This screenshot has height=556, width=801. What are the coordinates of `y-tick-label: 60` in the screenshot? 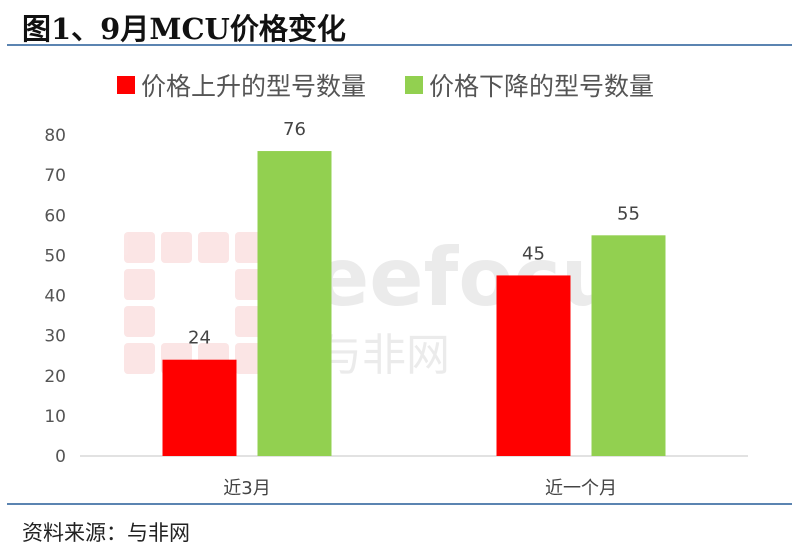 It's located at (55, 216).